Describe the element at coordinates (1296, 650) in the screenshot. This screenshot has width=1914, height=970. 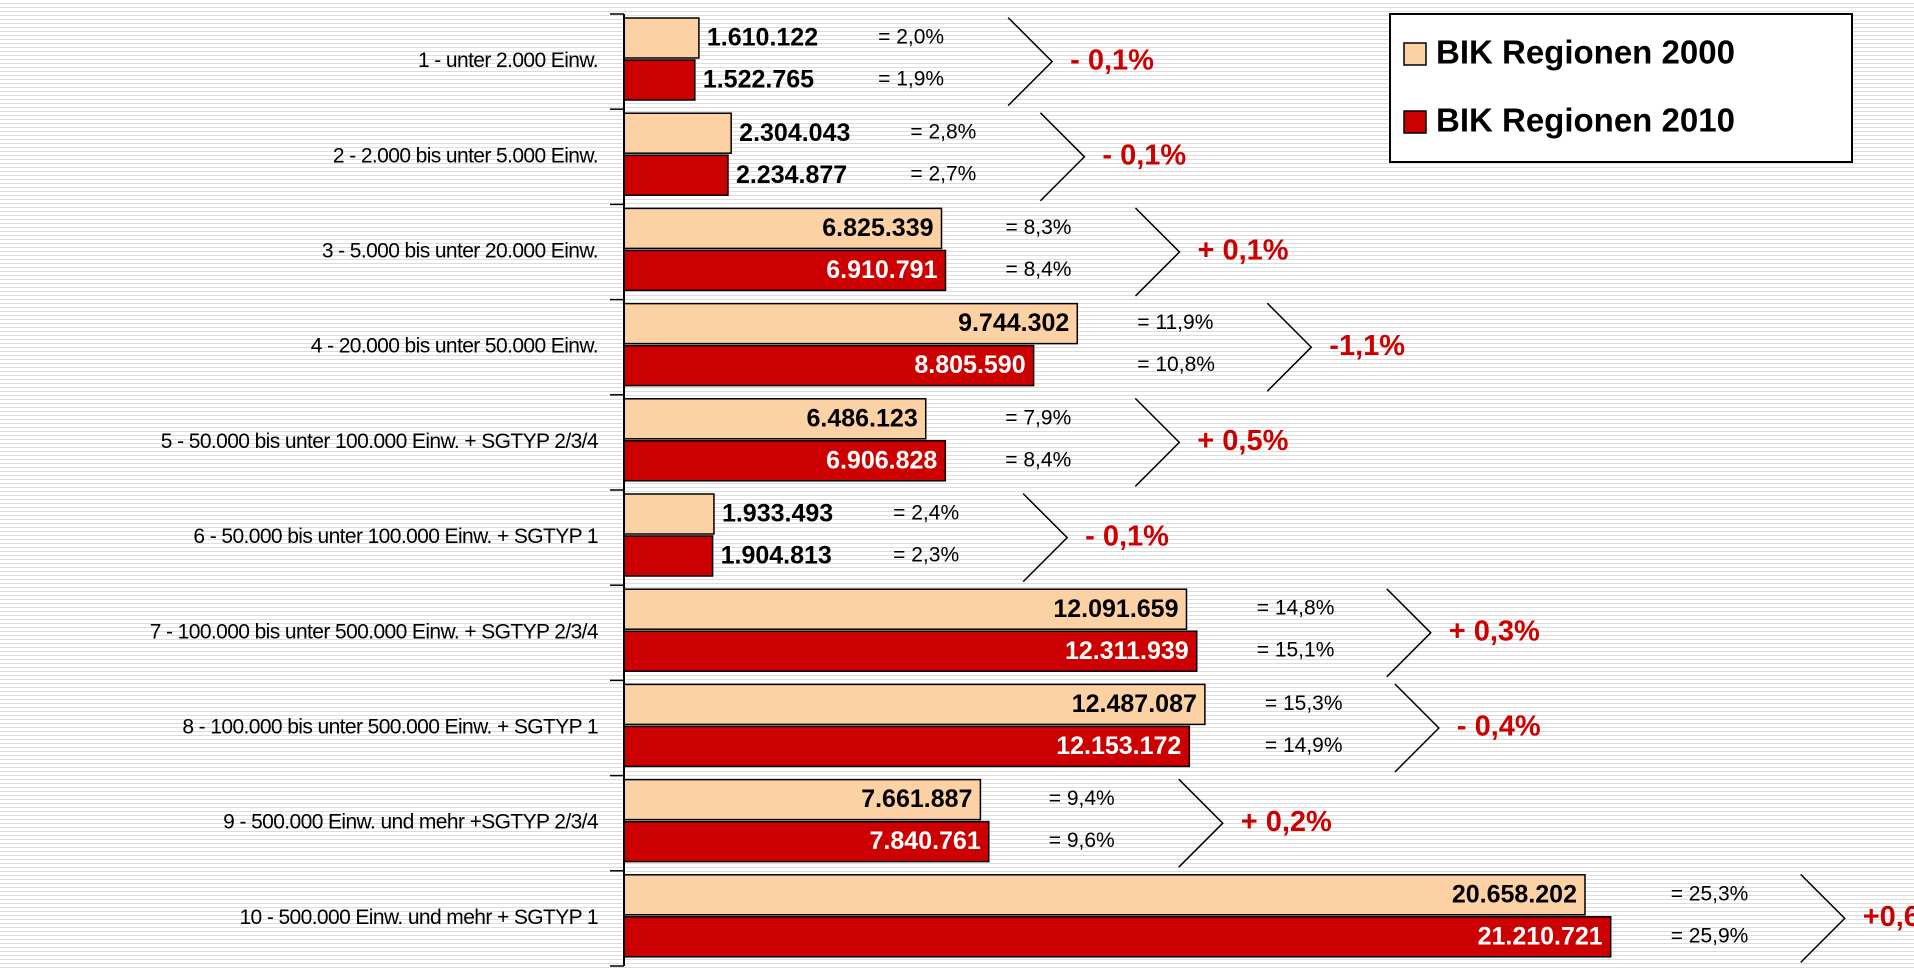
I see `share-label: = 15,1%` at that location.